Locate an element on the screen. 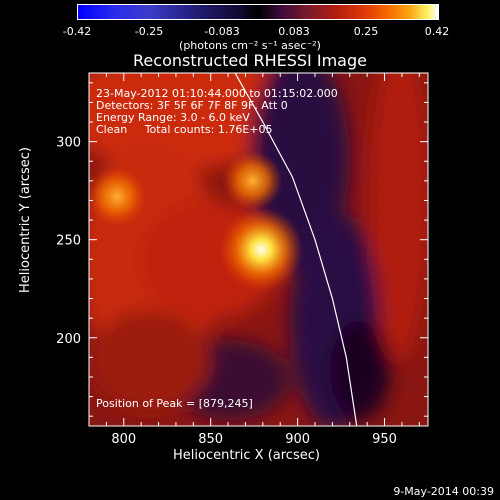 This screenshot has height=500, width=500. tick-label: 250 is located at coordinates (68, 241).